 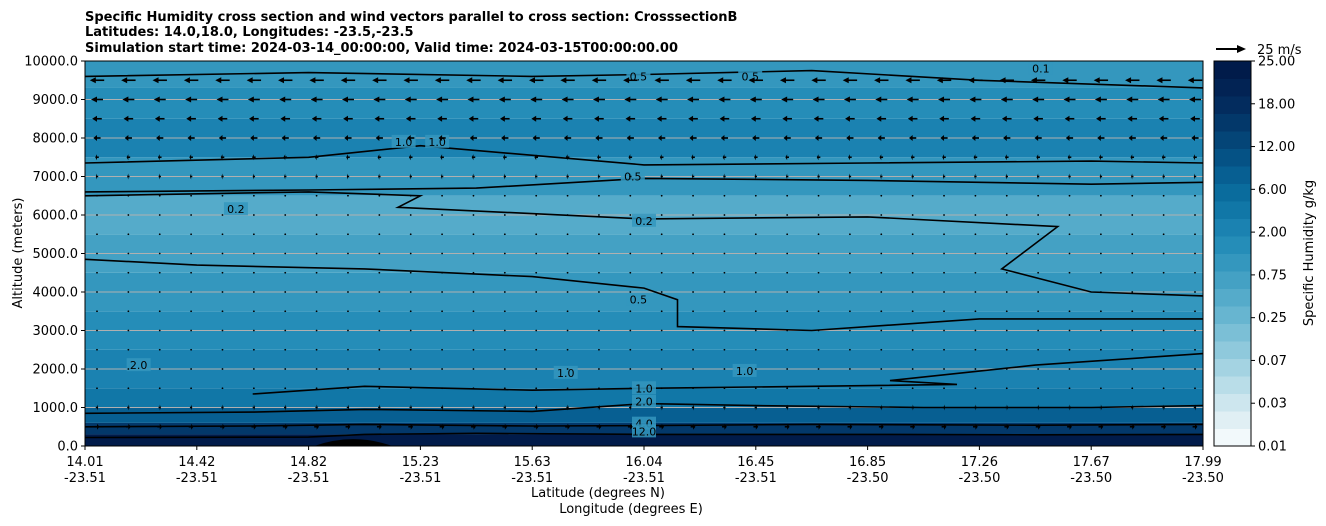 I want to click on colorbar-label: Specific Humidity g/kg, so click(x=1309, y=253).